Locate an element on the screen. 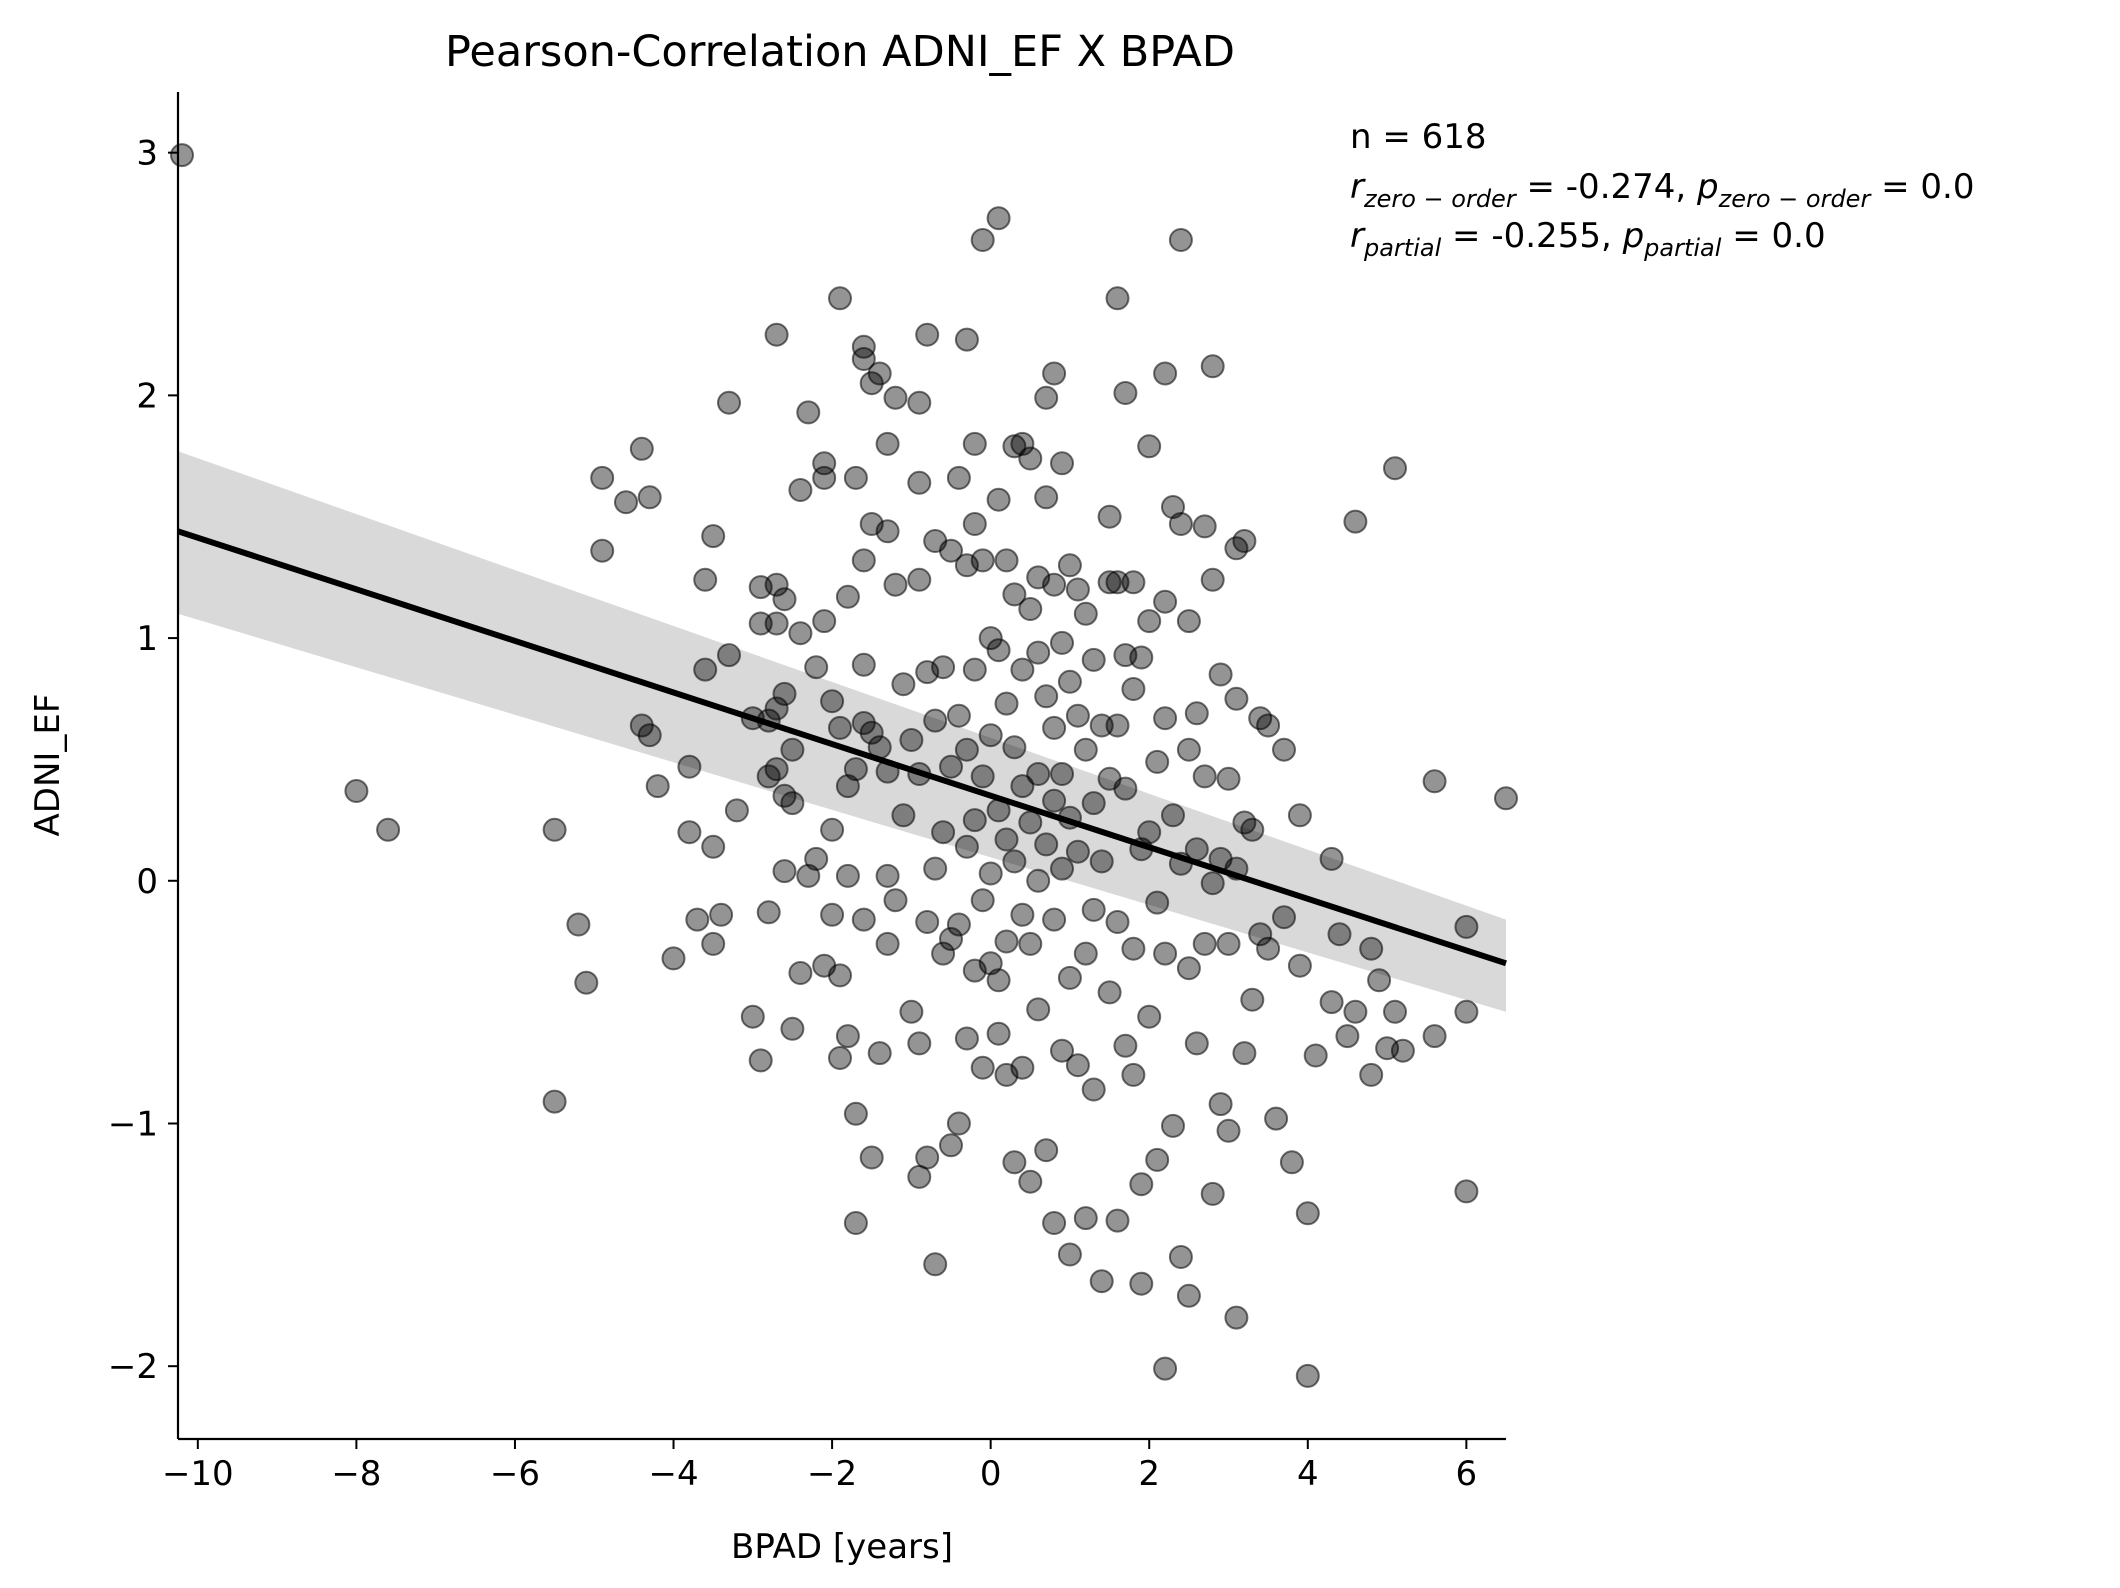 This screenshot has width=2120, height=1588. x-tick-label: −4 is located at coordinates (673, 1474).